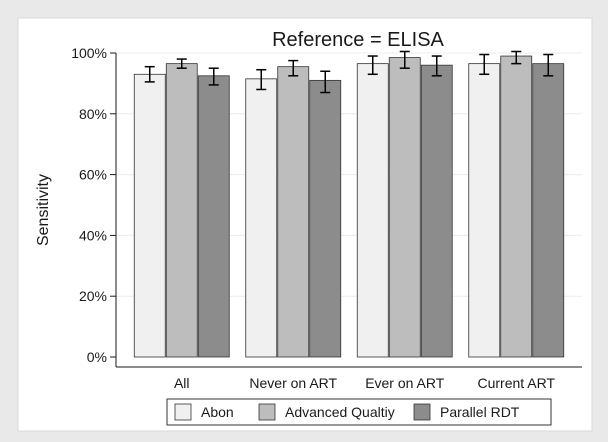  I want to click on x-tick-label: Never on ART, so click(293, 383).